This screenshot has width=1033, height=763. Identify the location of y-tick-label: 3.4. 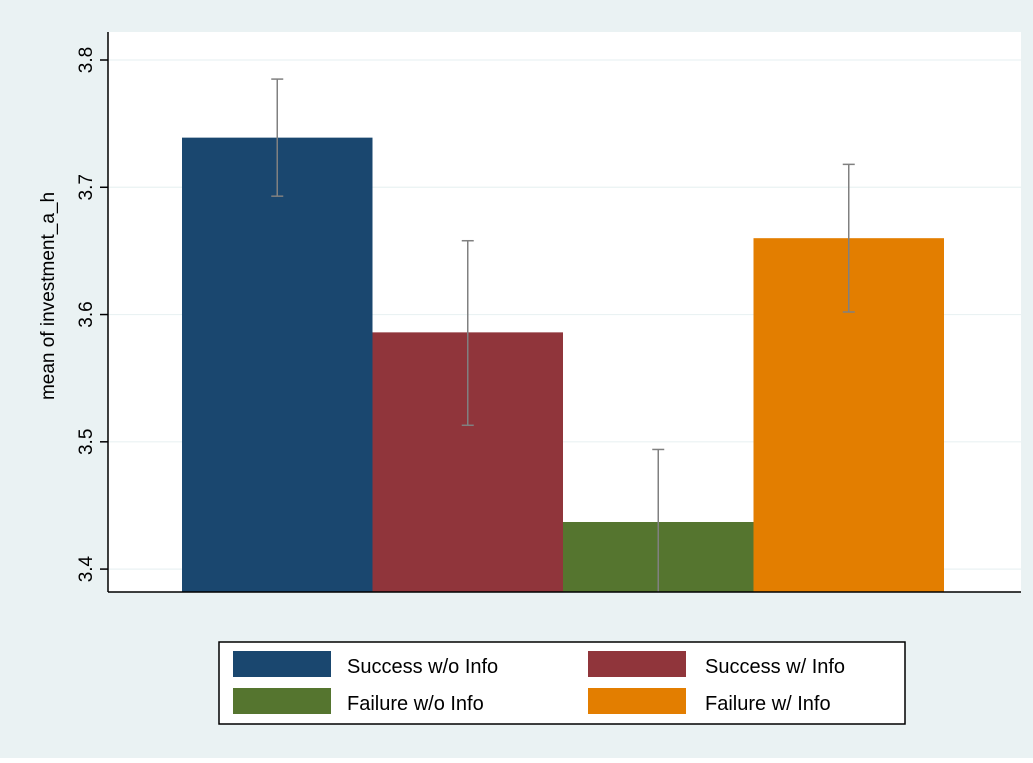
(86, 568).